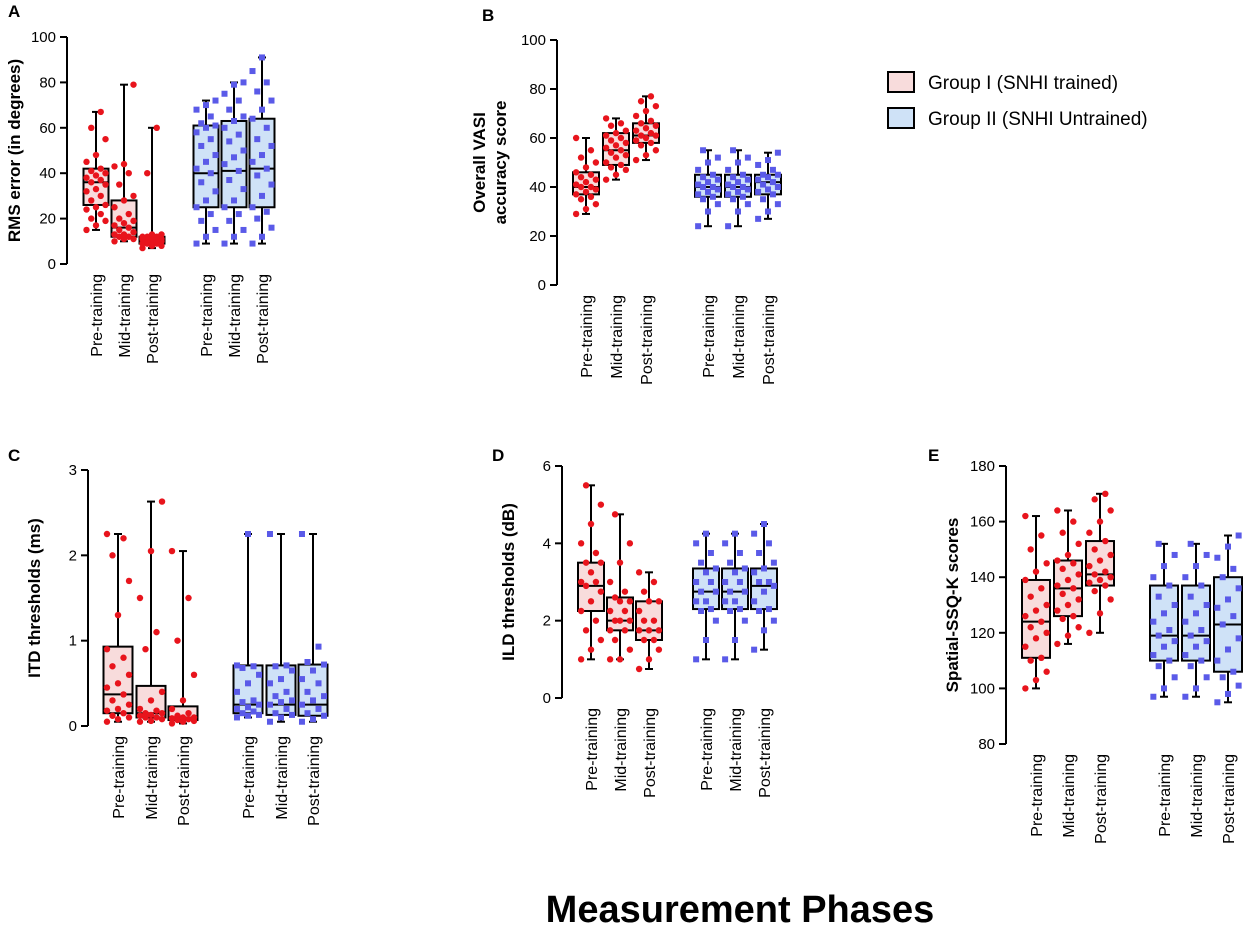  What do you see at coordinates (547, 698) in the screenshot?
I see `y-tick-label: 0` at bounding box center [547, 698].